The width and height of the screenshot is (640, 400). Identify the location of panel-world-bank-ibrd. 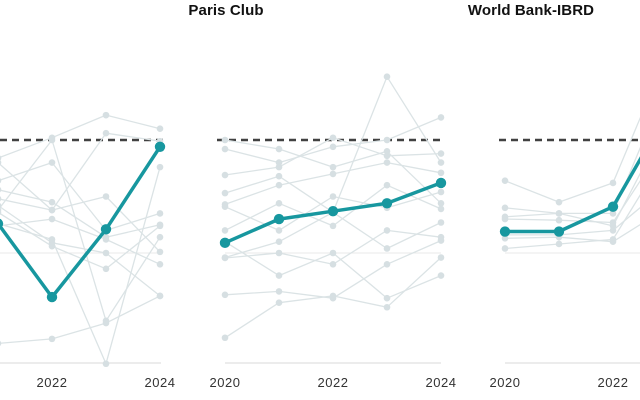
(569, 240).